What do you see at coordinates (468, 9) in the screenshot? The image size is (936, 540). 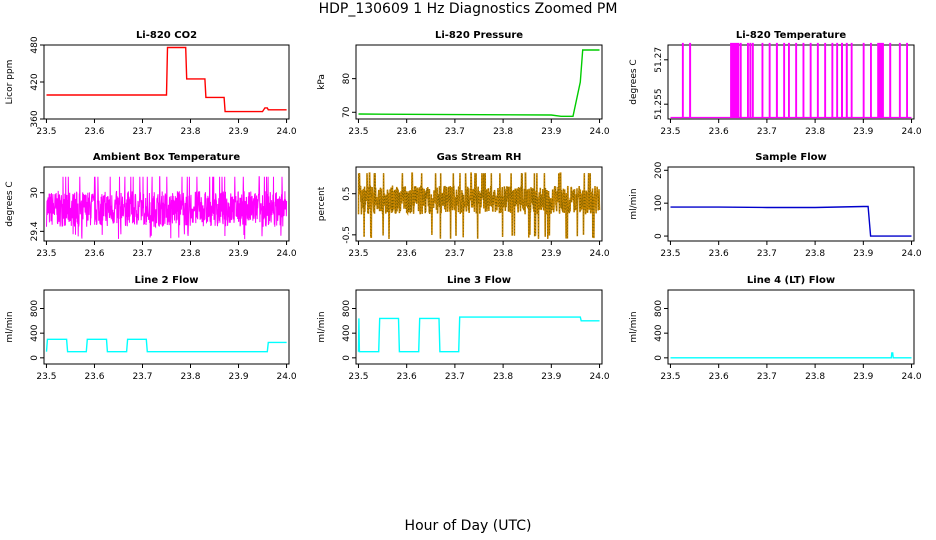 I see `figure-title: HDP_130609 1 Hz Diagnostics Zoomed PM` at bounding box center [468, 9].